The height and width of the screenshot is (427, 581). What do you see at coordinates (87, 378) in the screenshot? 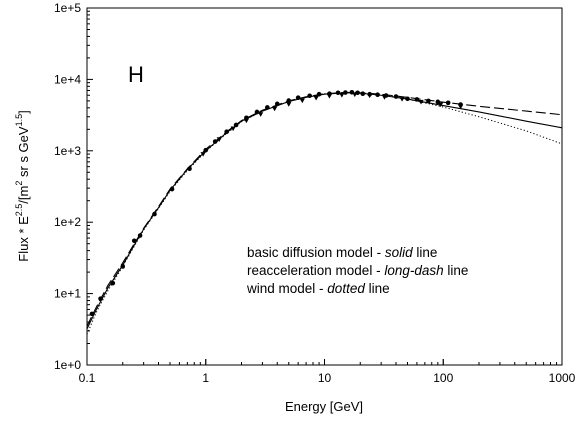
I see `x-tick-label: 0.1` at bounding box center [87, 378].